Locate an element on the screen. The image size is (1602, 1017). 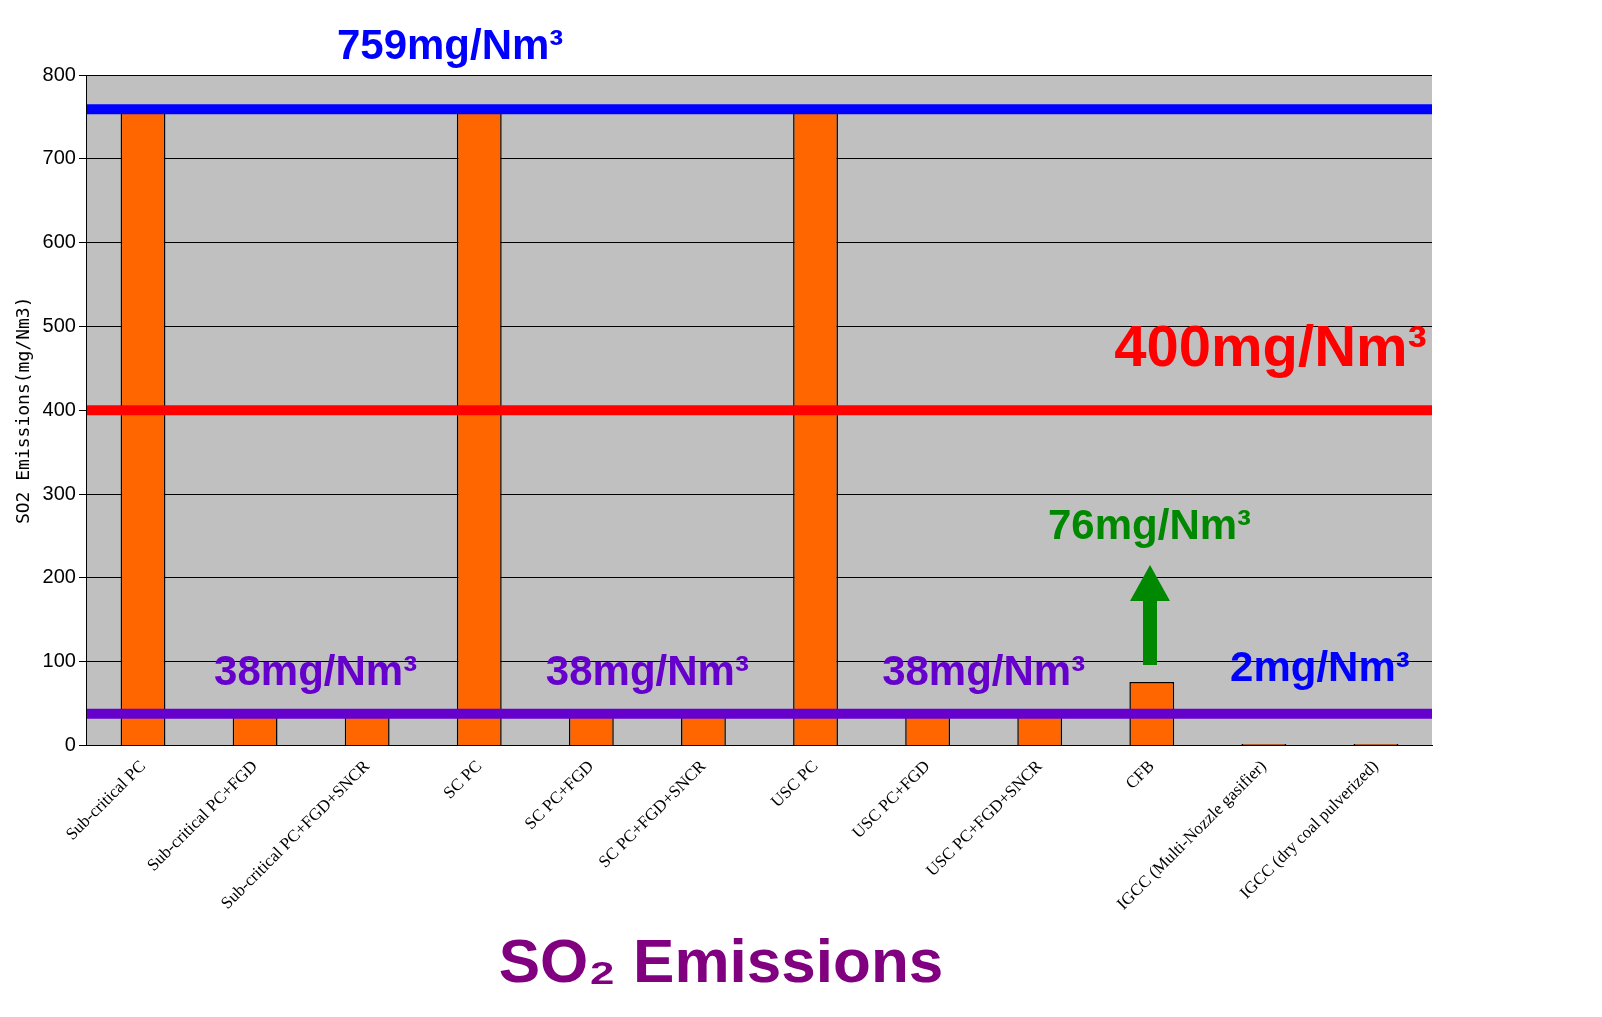
text: SO₂ Emissions is located at coordinates (721, 960).